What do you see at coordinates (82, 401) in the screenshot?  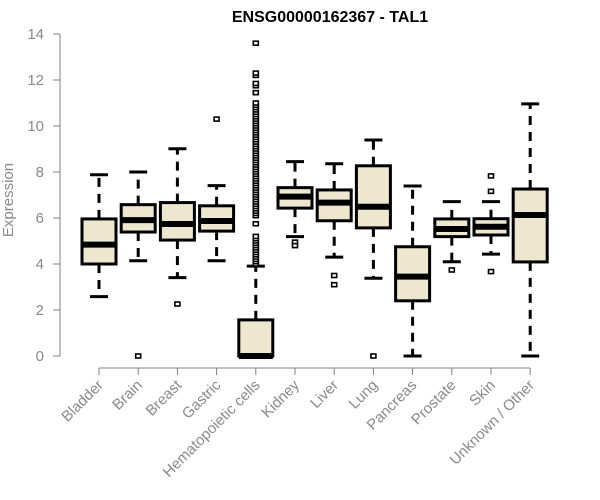 I see `x-tick-label: Bladder` at bounding box center [82, 401].